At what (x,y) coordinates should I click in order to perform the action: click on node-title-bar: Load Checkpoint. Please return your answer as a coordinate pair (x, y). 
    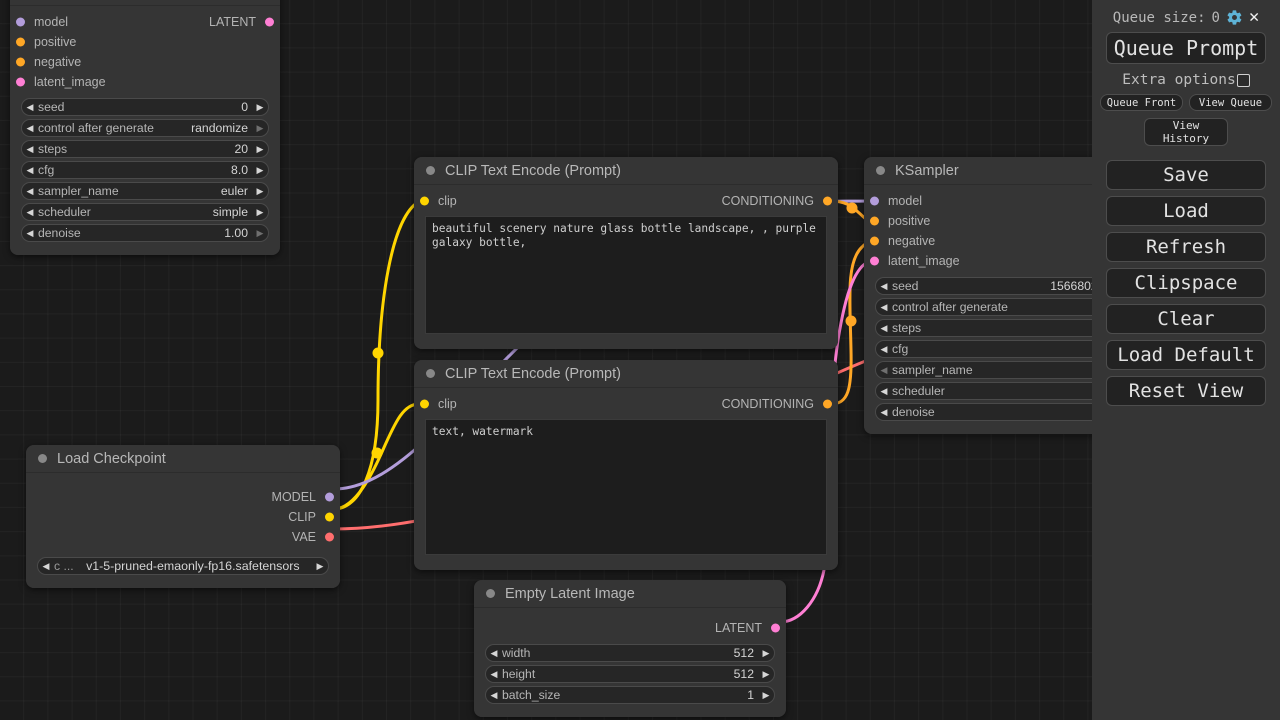
    Looking at the image, I should click on (183, 459).